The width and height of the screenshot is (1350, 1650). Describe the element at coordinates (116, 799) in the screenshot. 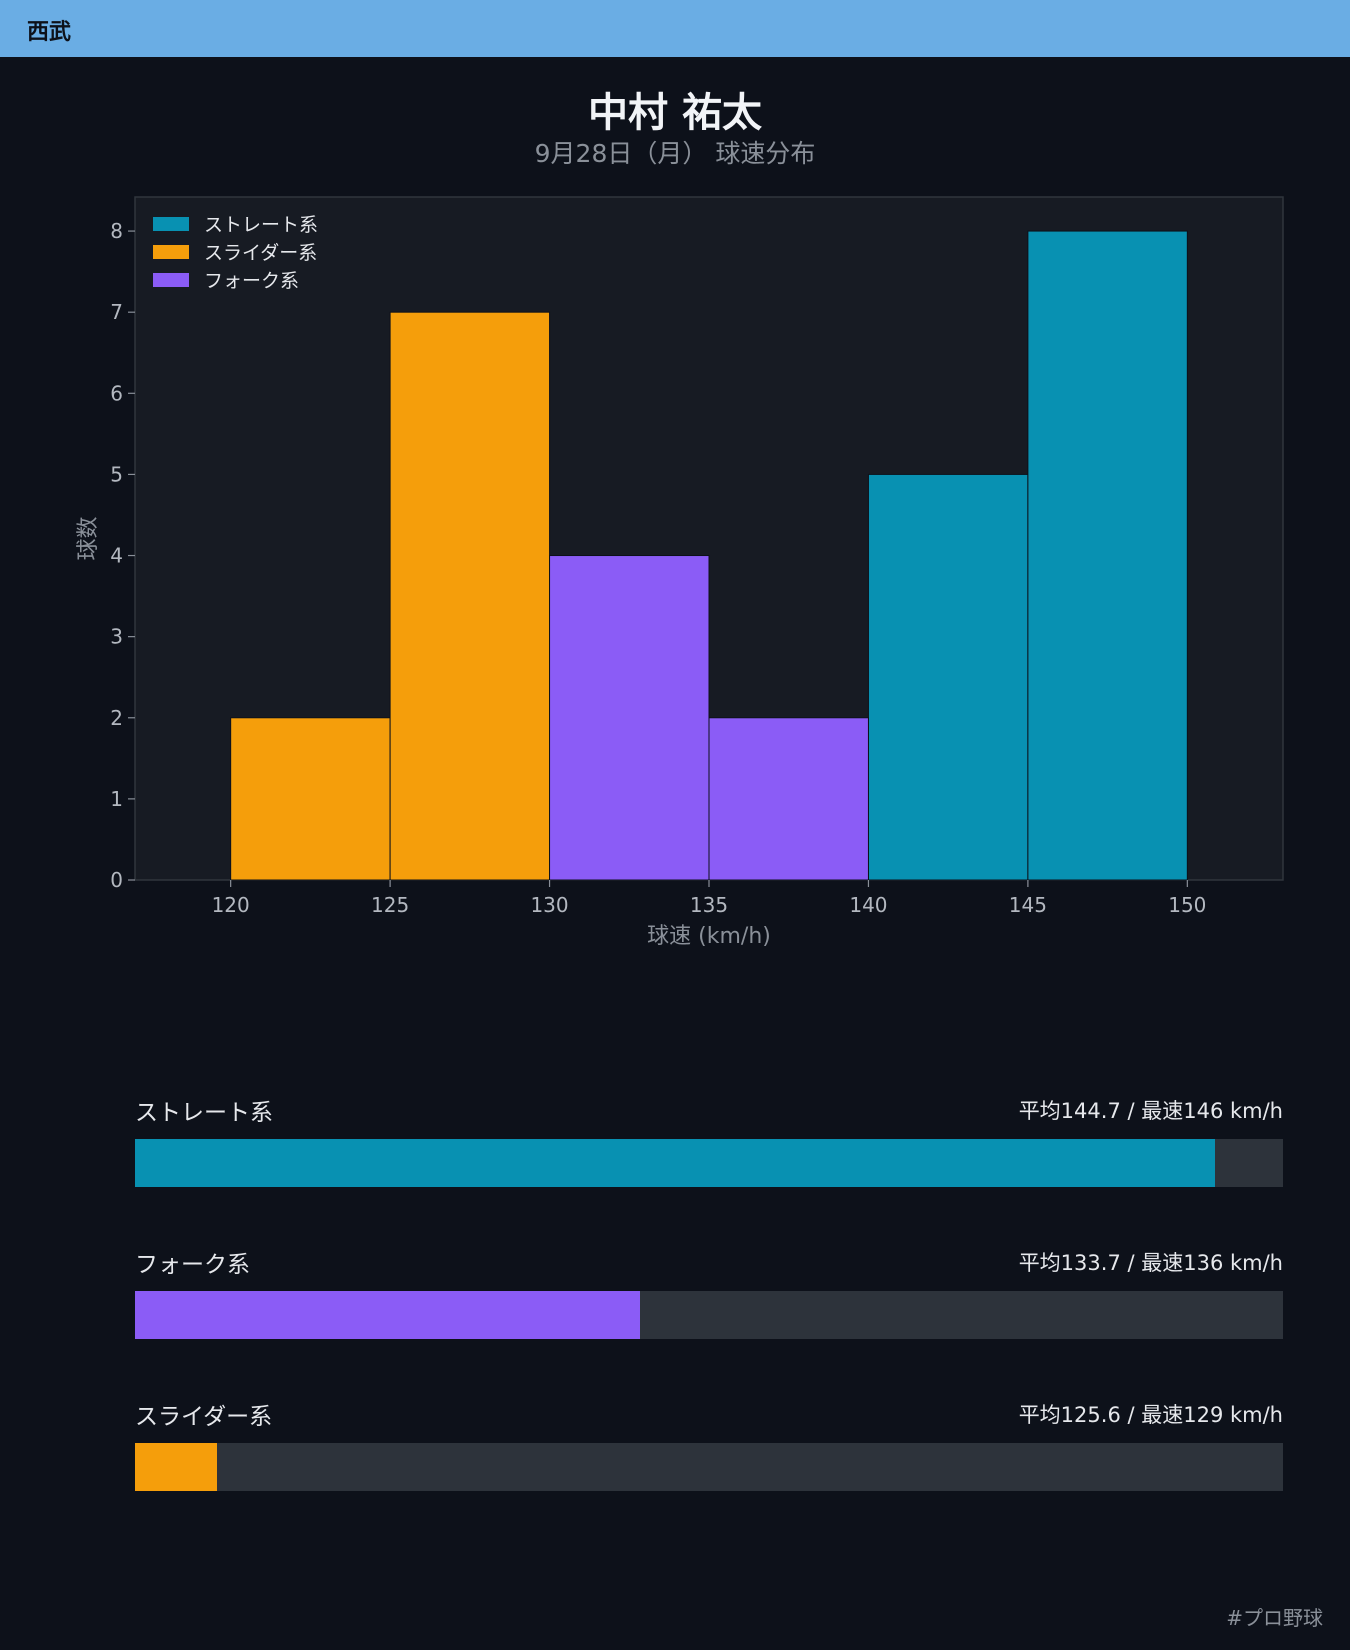

I see `y-tick-label: 1` at that location.